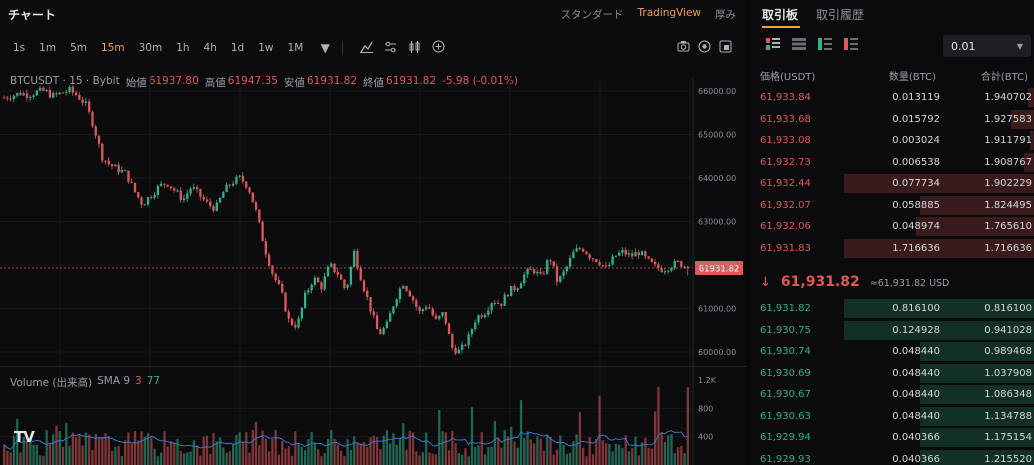 This screenshot has height=465, width=1034. What do you see at coordinates (892, 162) in the screenshot?
I see `ask-row: 61,932.73 0.006538 1.908767` at bounding box center [892, 162].